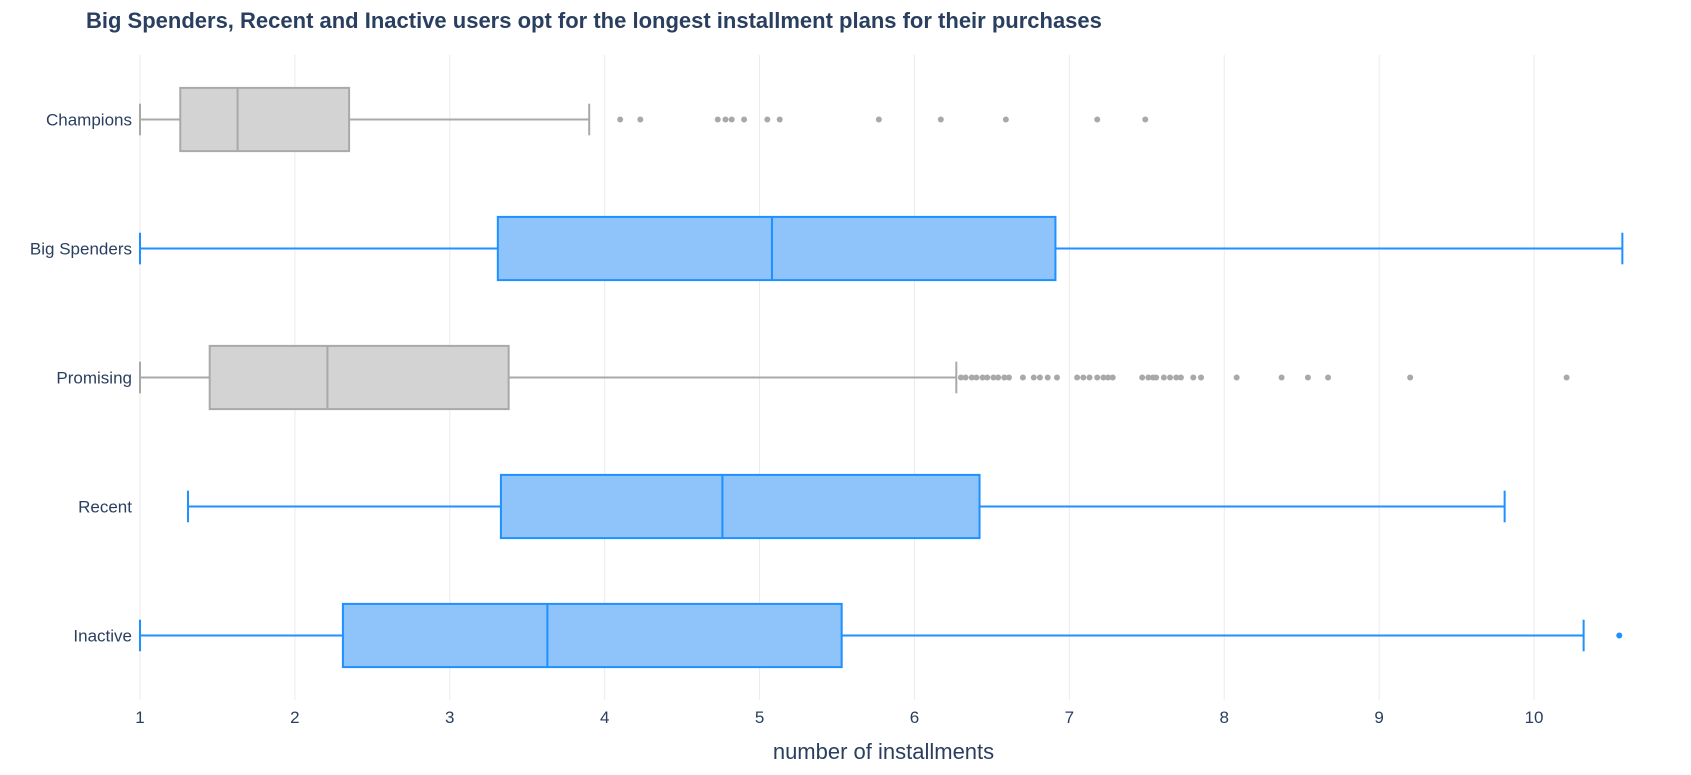  Describe the element at coordinates (883, 751) in the screenshot. I see `x-axis-title: number of installments` at that location.